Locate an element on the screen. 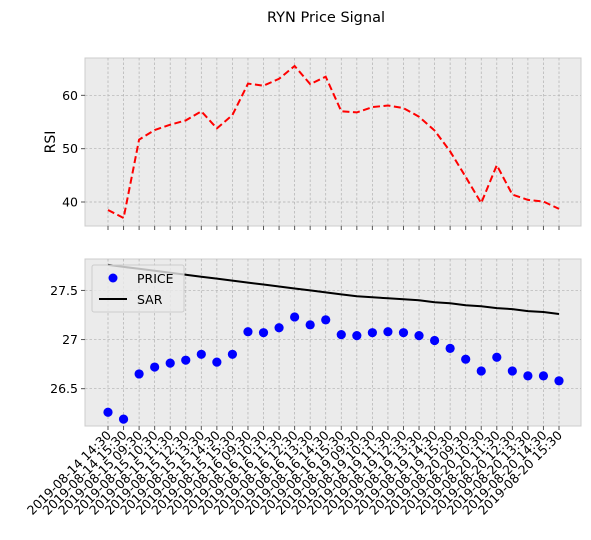 This screenshot has width=591, height=540. chart-title: RYN Price Signal is located at coordinates (326, 18).